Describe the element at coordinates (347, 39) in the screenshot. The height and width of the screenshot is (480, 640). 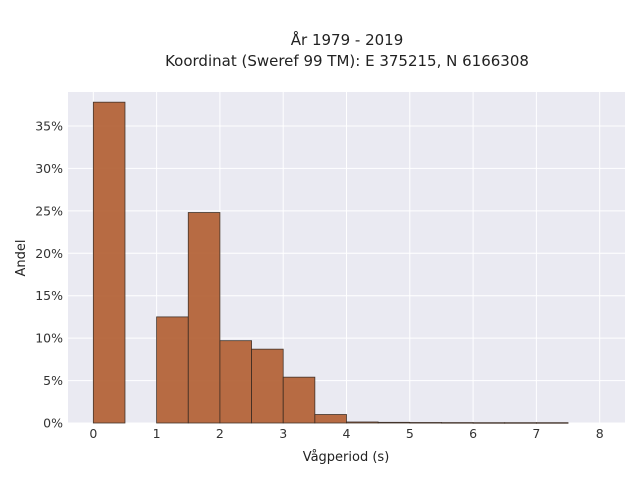
I see `chart-title-line1: År 1979 - 2019` at that location.